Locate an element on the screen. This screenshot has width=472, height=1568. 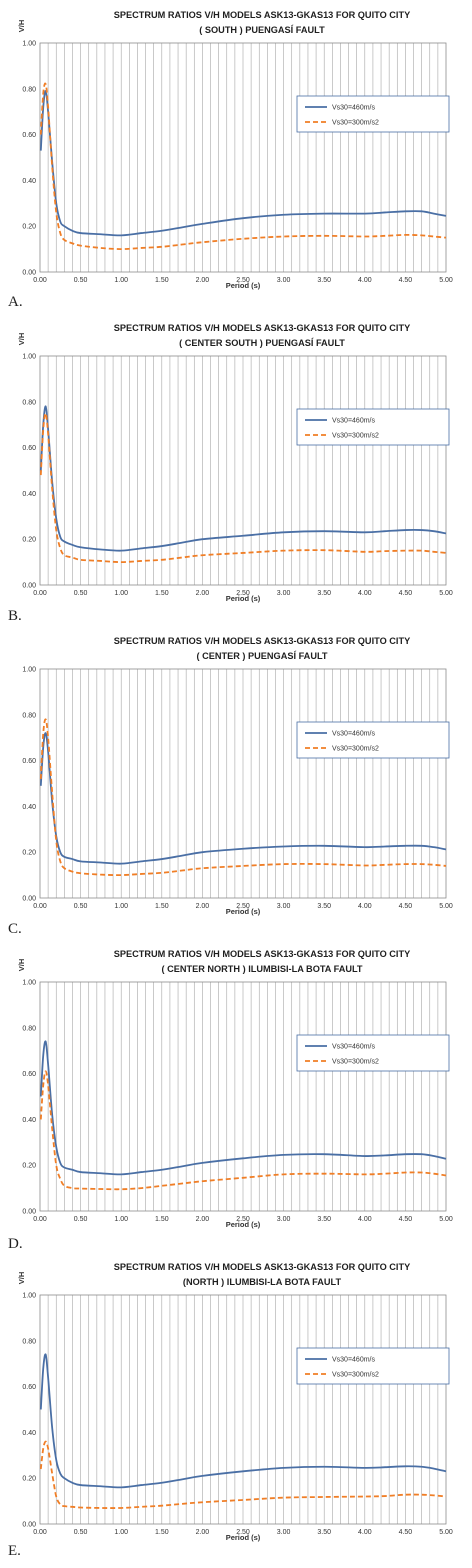
y-tick-label: 0.60 is located at coordinates (29, 135).